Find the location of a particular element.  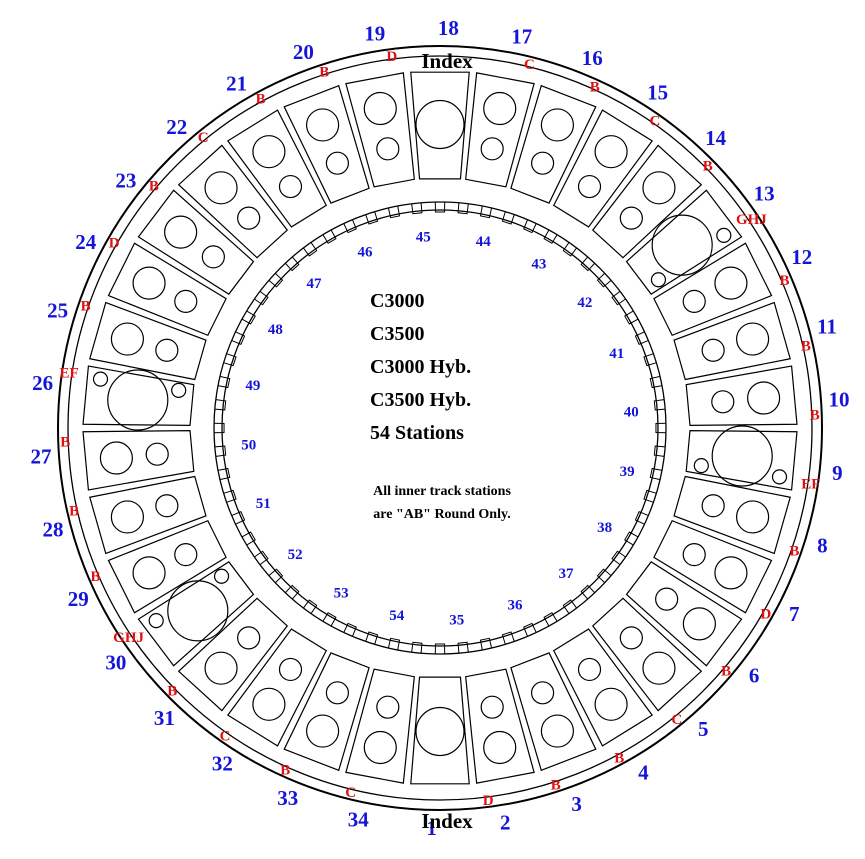

station-tool-code: GHJ is located at coordinates (128, 638).